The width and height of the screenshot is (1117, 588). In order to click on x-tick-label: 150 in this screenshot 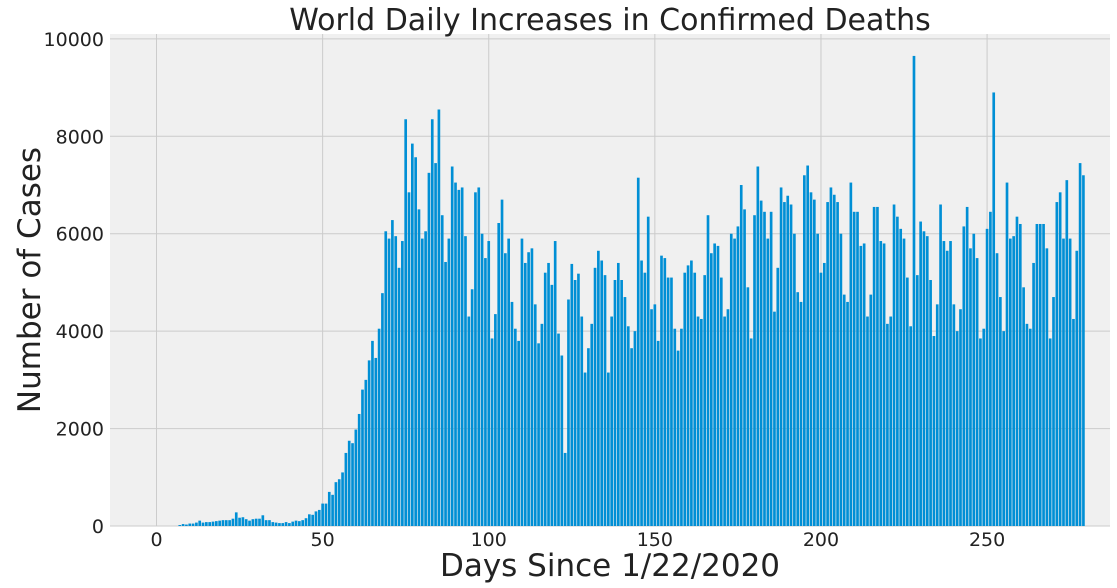, I will do `click(655, 540)`.